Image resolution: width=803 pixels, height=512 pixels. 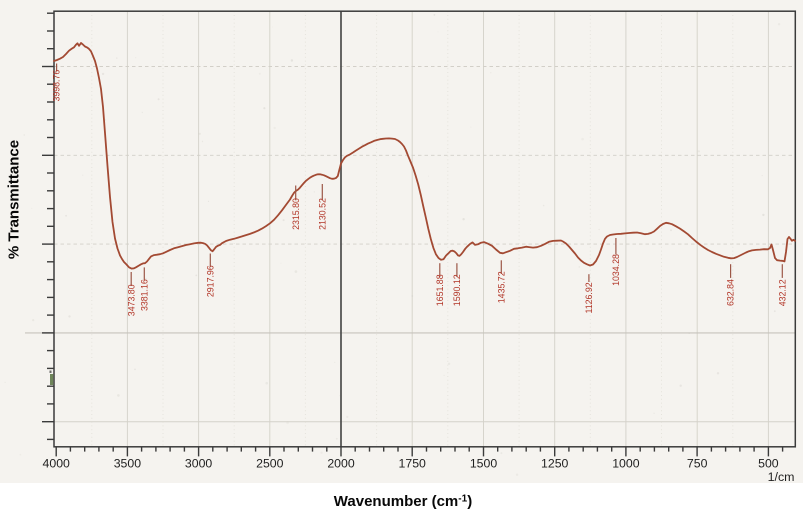 What do you see at coordinates (440, 290) in the screenshot?
I see `svg-text: 1651.88` at bounding box center [440, 290].